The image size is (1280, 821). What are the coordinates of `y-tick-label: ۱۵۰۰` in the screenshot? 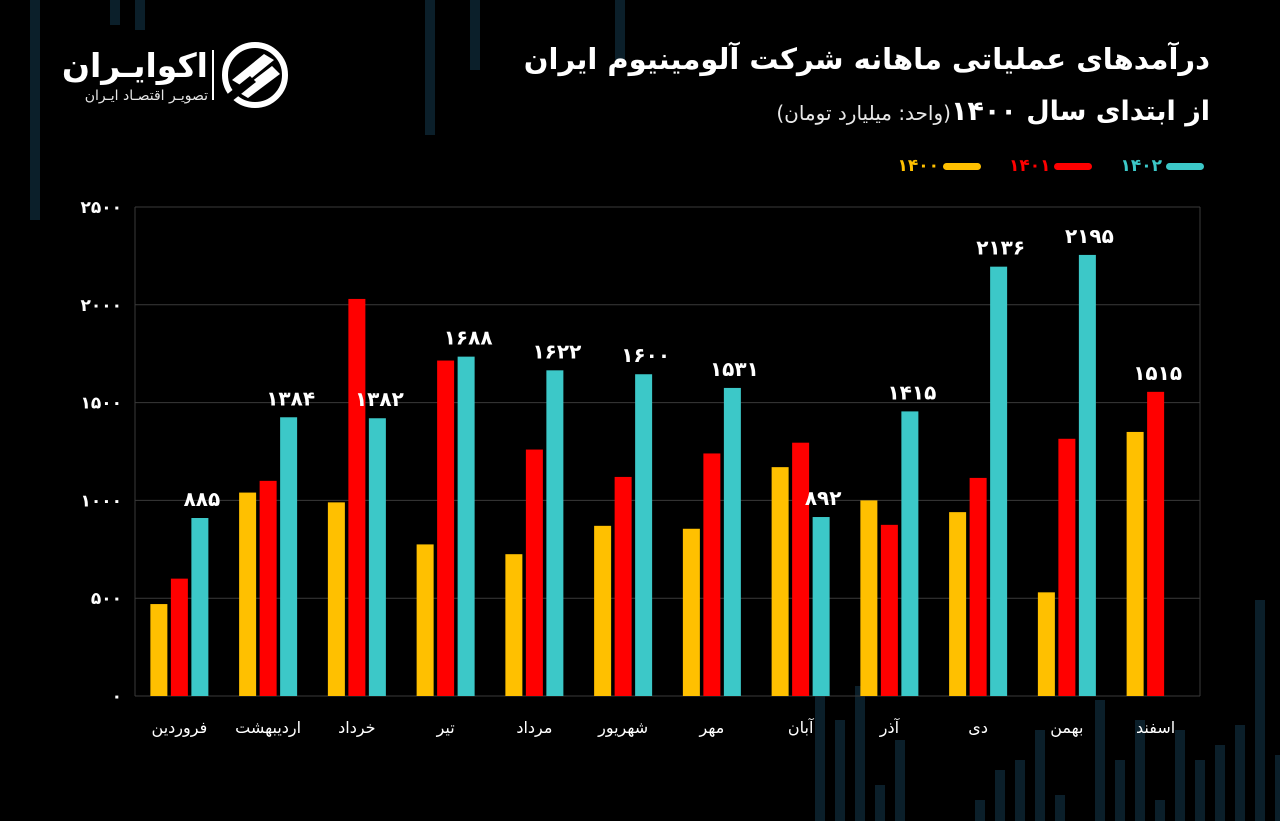 It's located at (101, 404).